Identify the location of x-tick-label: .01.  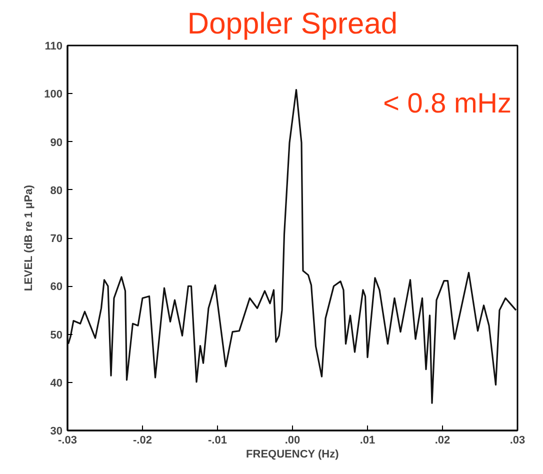
(368, 440).